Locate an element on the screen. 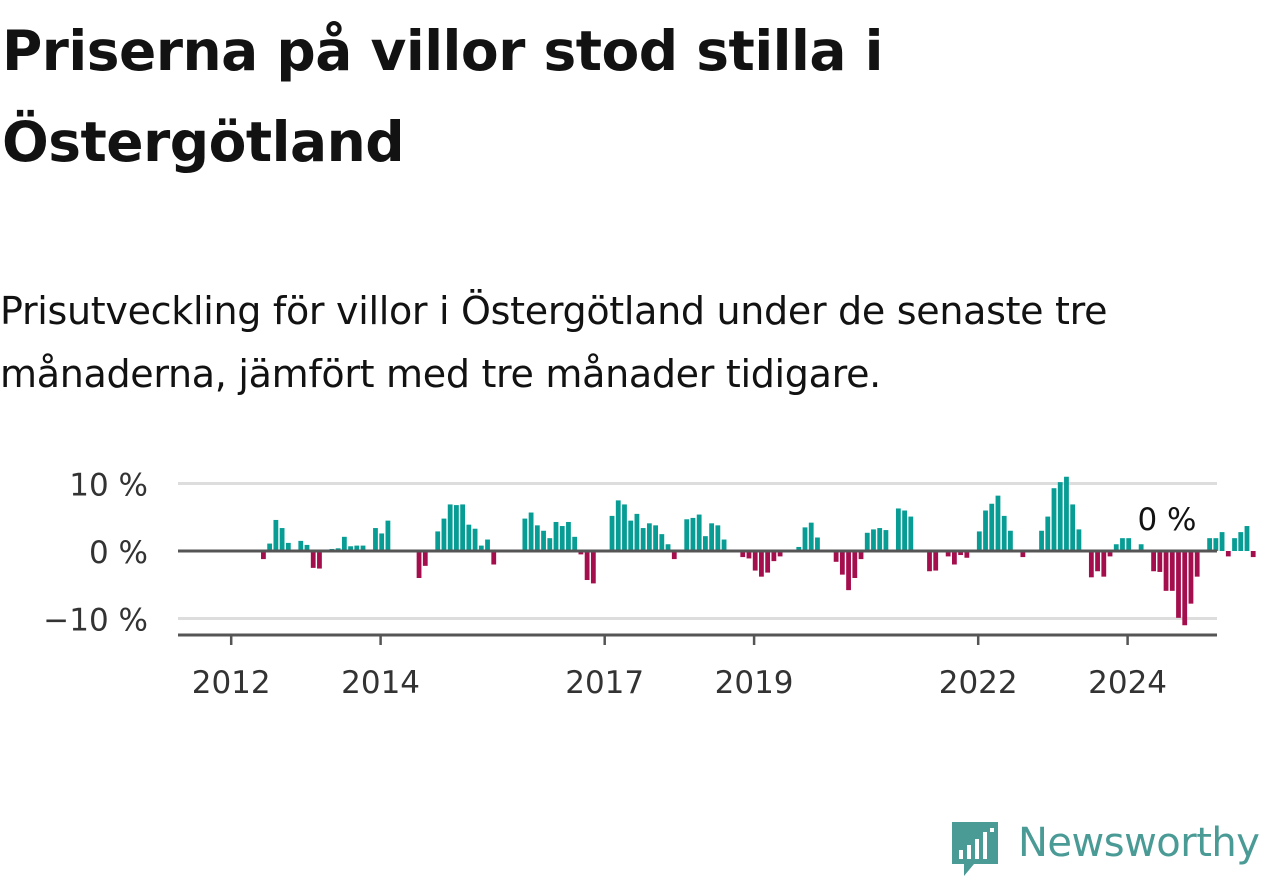  newsworthy-logo: Newsworthy is located at coordinates (1106, 848).